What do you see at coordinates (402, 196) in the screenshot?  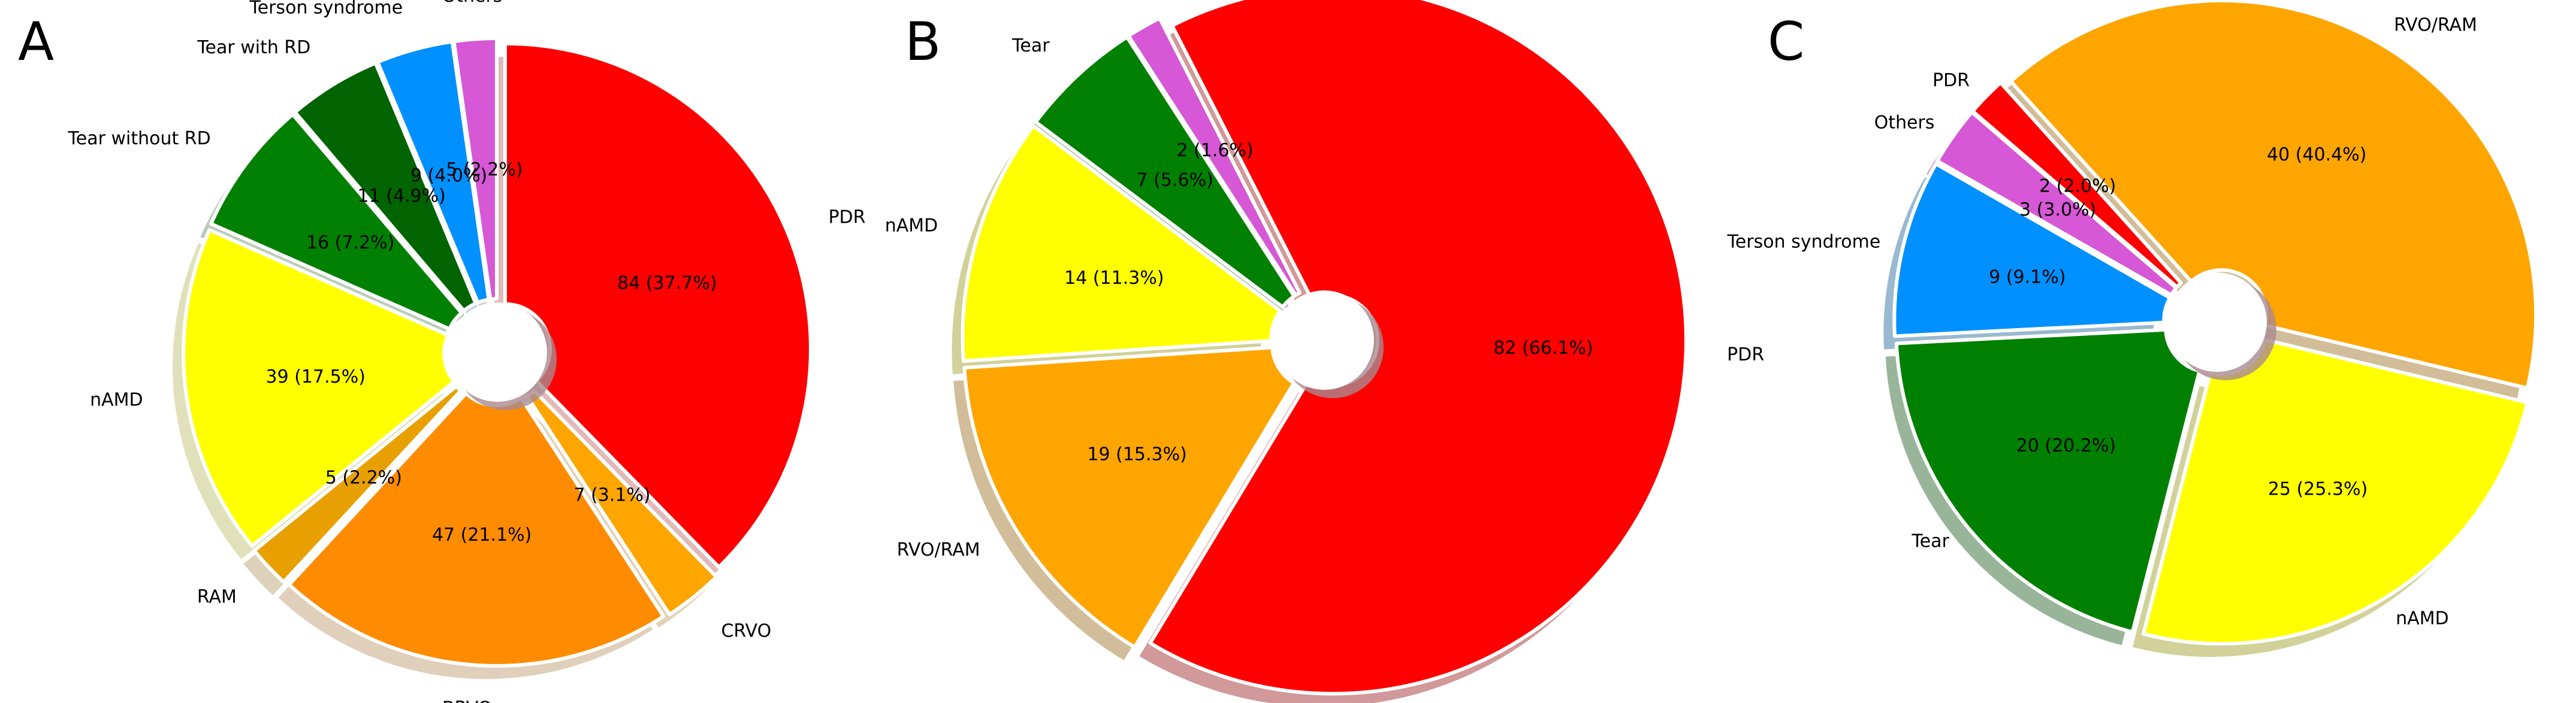 I see `slice-value-label-tear-with-rd: 11 (4.9%)` at bounding box center [402, 196].